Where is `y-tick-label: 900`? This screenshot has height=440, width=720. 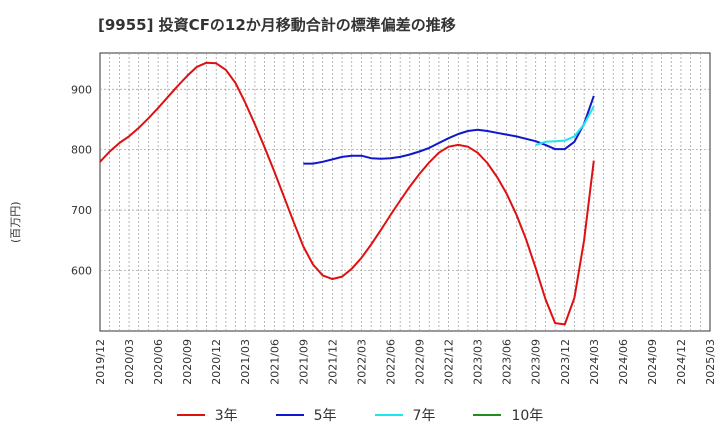
y-tick-label: 900 is located at coordinates (81, 89).